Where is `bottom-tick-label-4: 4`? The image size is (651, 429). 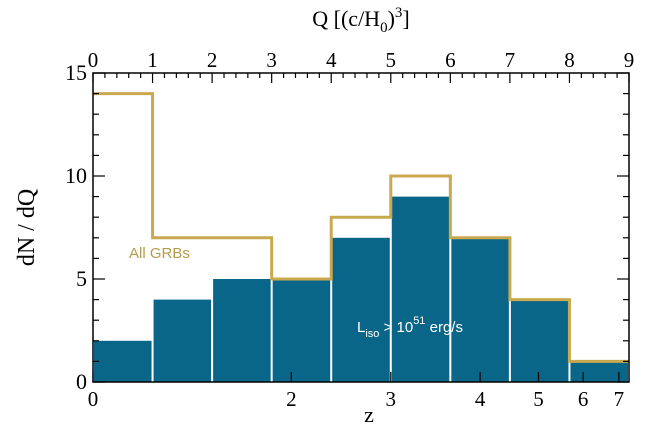
bottom-tick-label-4: 4 is located at coordinates (480, 399).